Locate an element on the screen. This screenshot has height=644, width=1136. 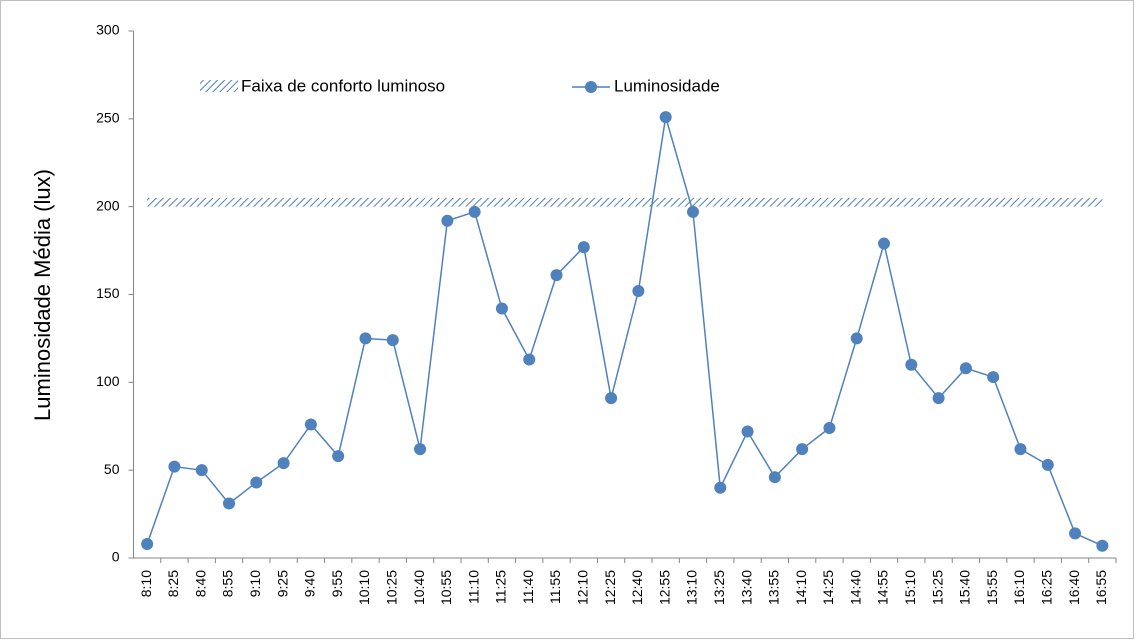
x-tick-label: 10:25 is located at coordinates (391, 587).